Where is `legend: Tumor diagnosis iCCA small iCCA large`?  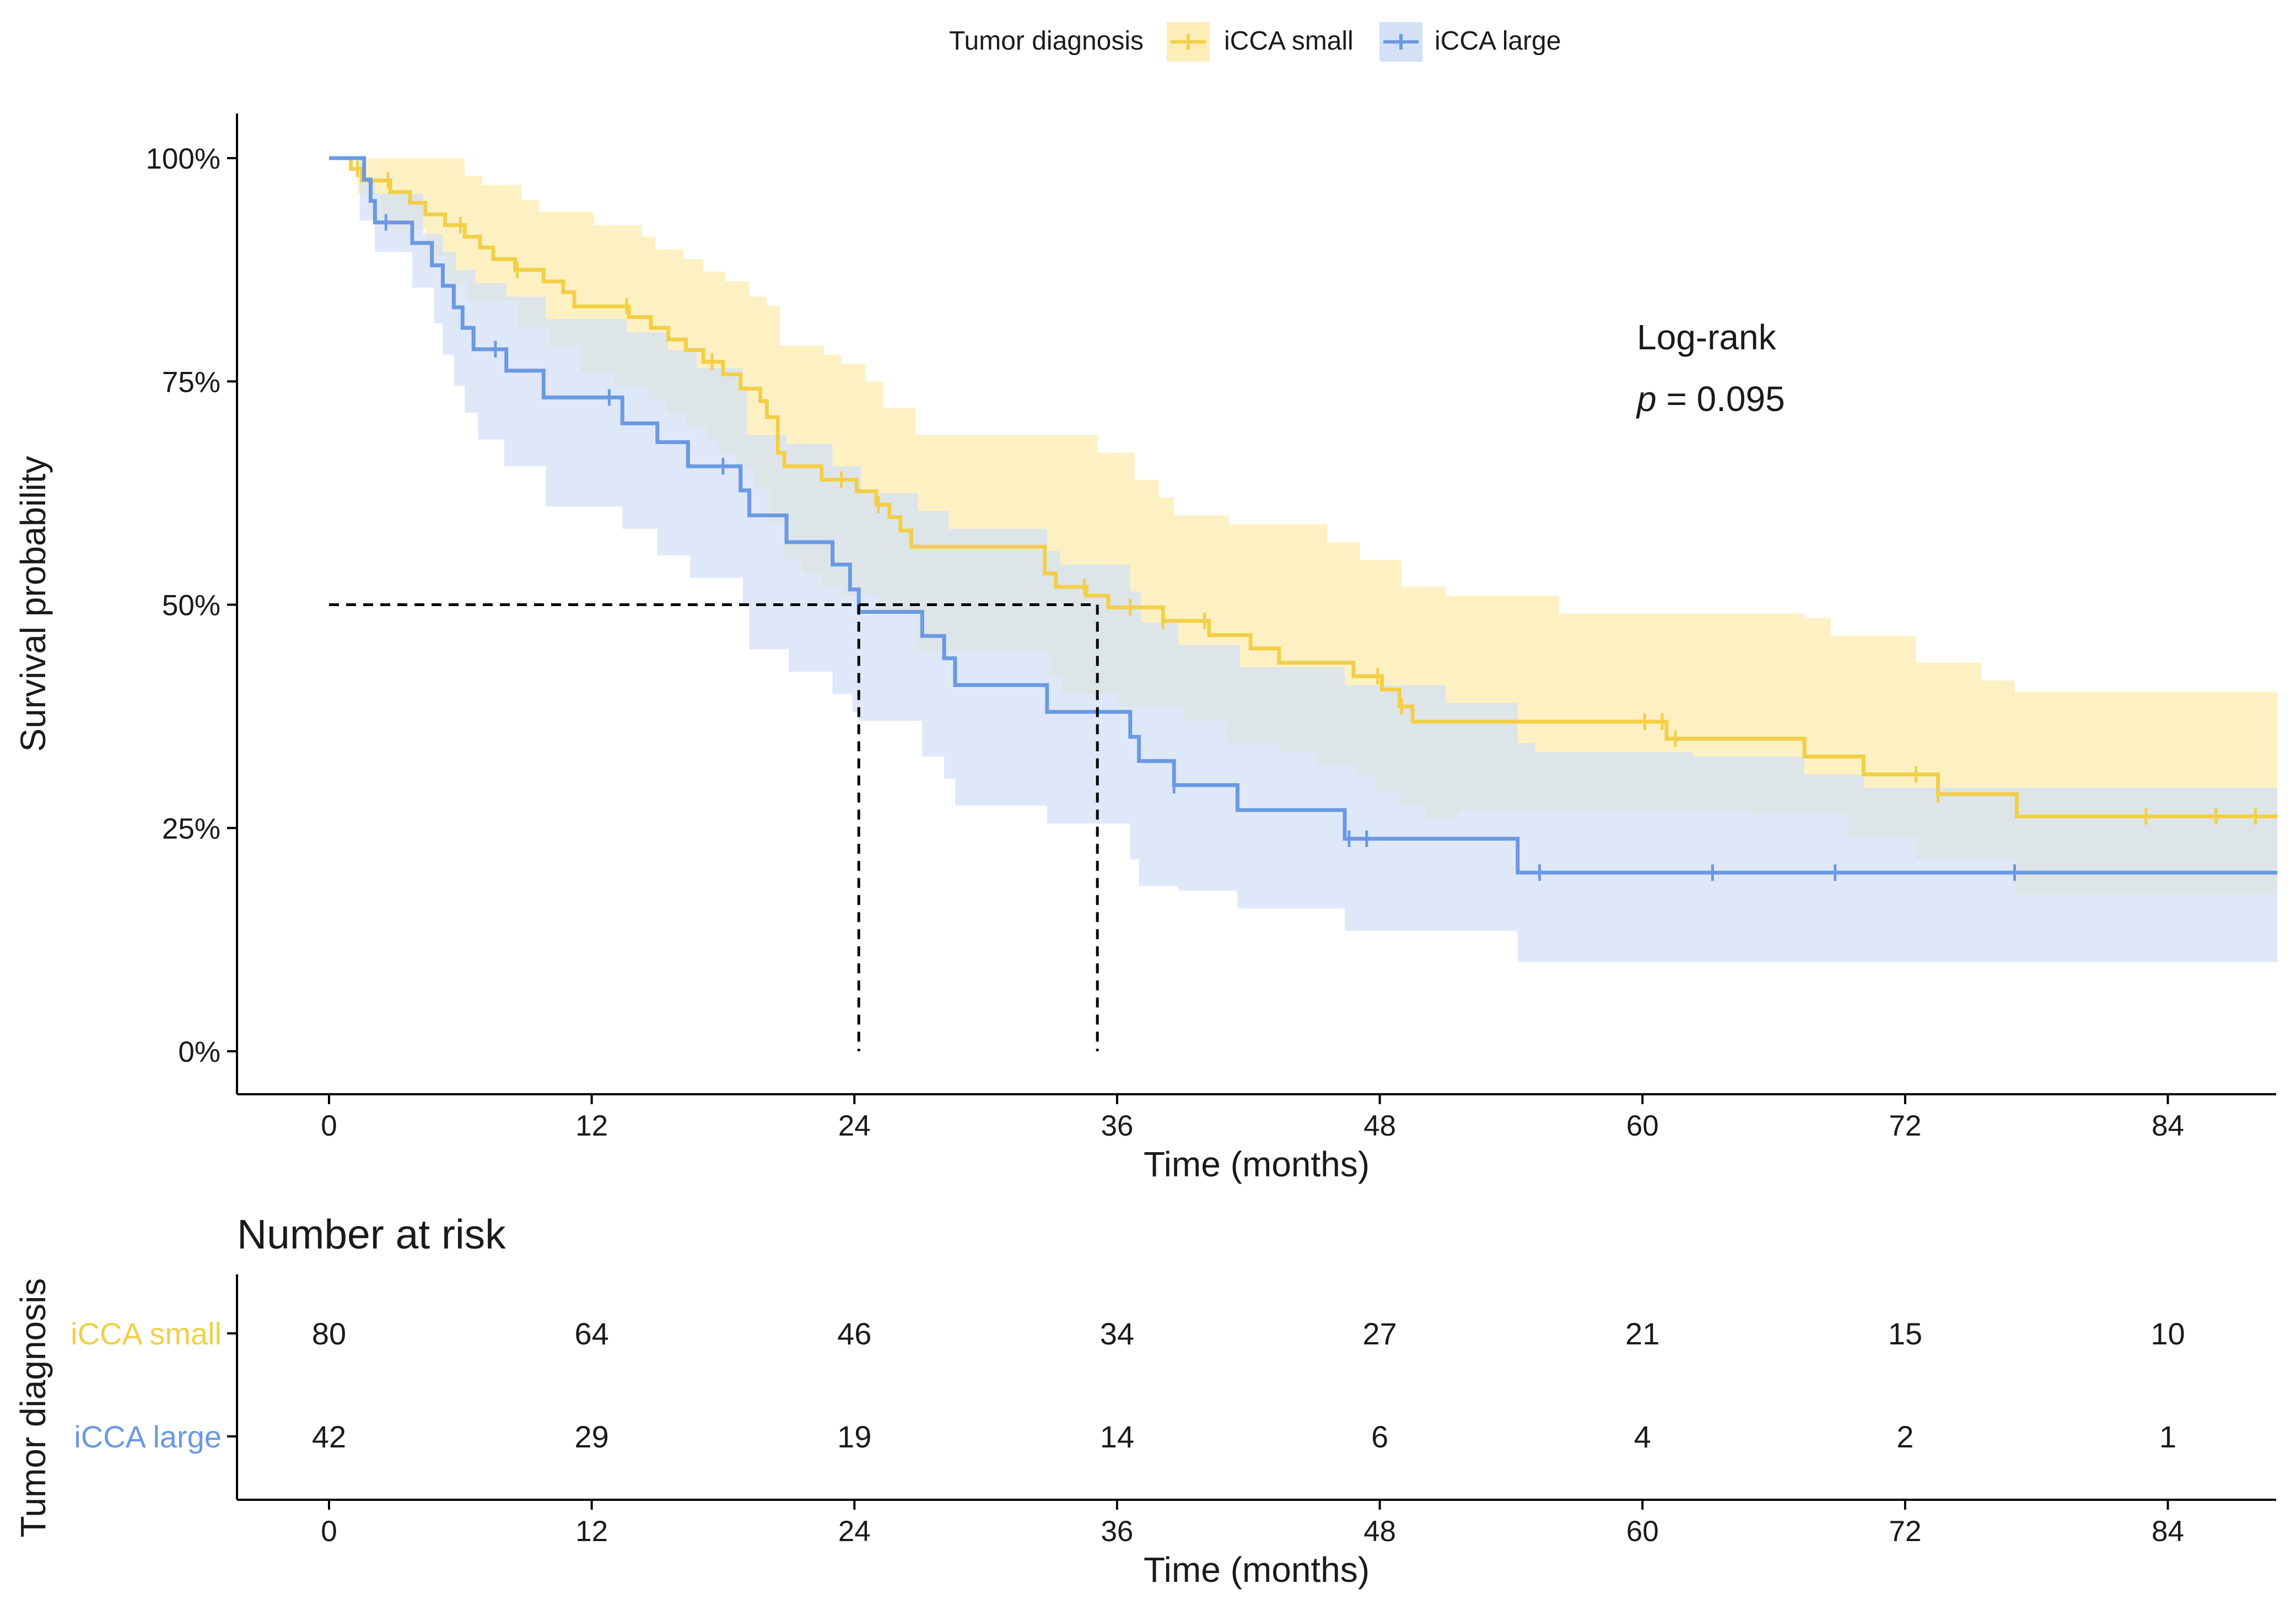
legend: Tumor diagnosis iCCA small iCCA large is located at coordinates (1255, 42).